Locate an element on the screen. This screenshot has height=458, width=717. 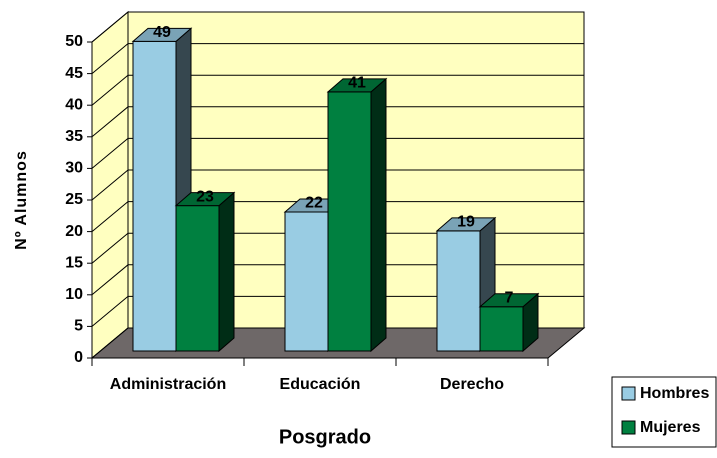
data-label: 49 is located at coordinates (162, 32).